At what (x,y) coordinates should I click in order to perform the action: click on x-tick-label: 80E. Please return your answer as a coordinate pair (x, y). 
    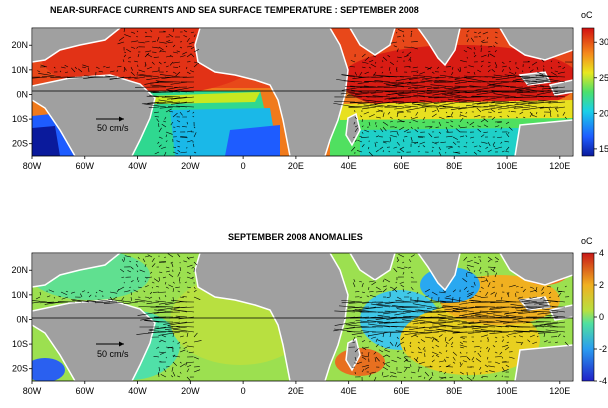
    Looking at the image, I should click on (454, 391).